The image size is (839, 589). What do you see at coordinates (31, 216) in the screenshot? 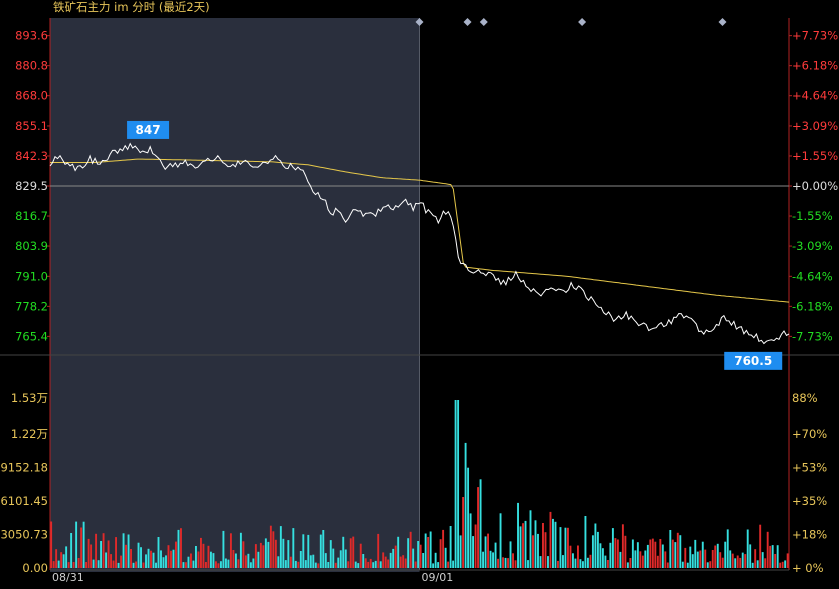
I see `price-tick-label: 816.7` at bounding box center [31, 216].